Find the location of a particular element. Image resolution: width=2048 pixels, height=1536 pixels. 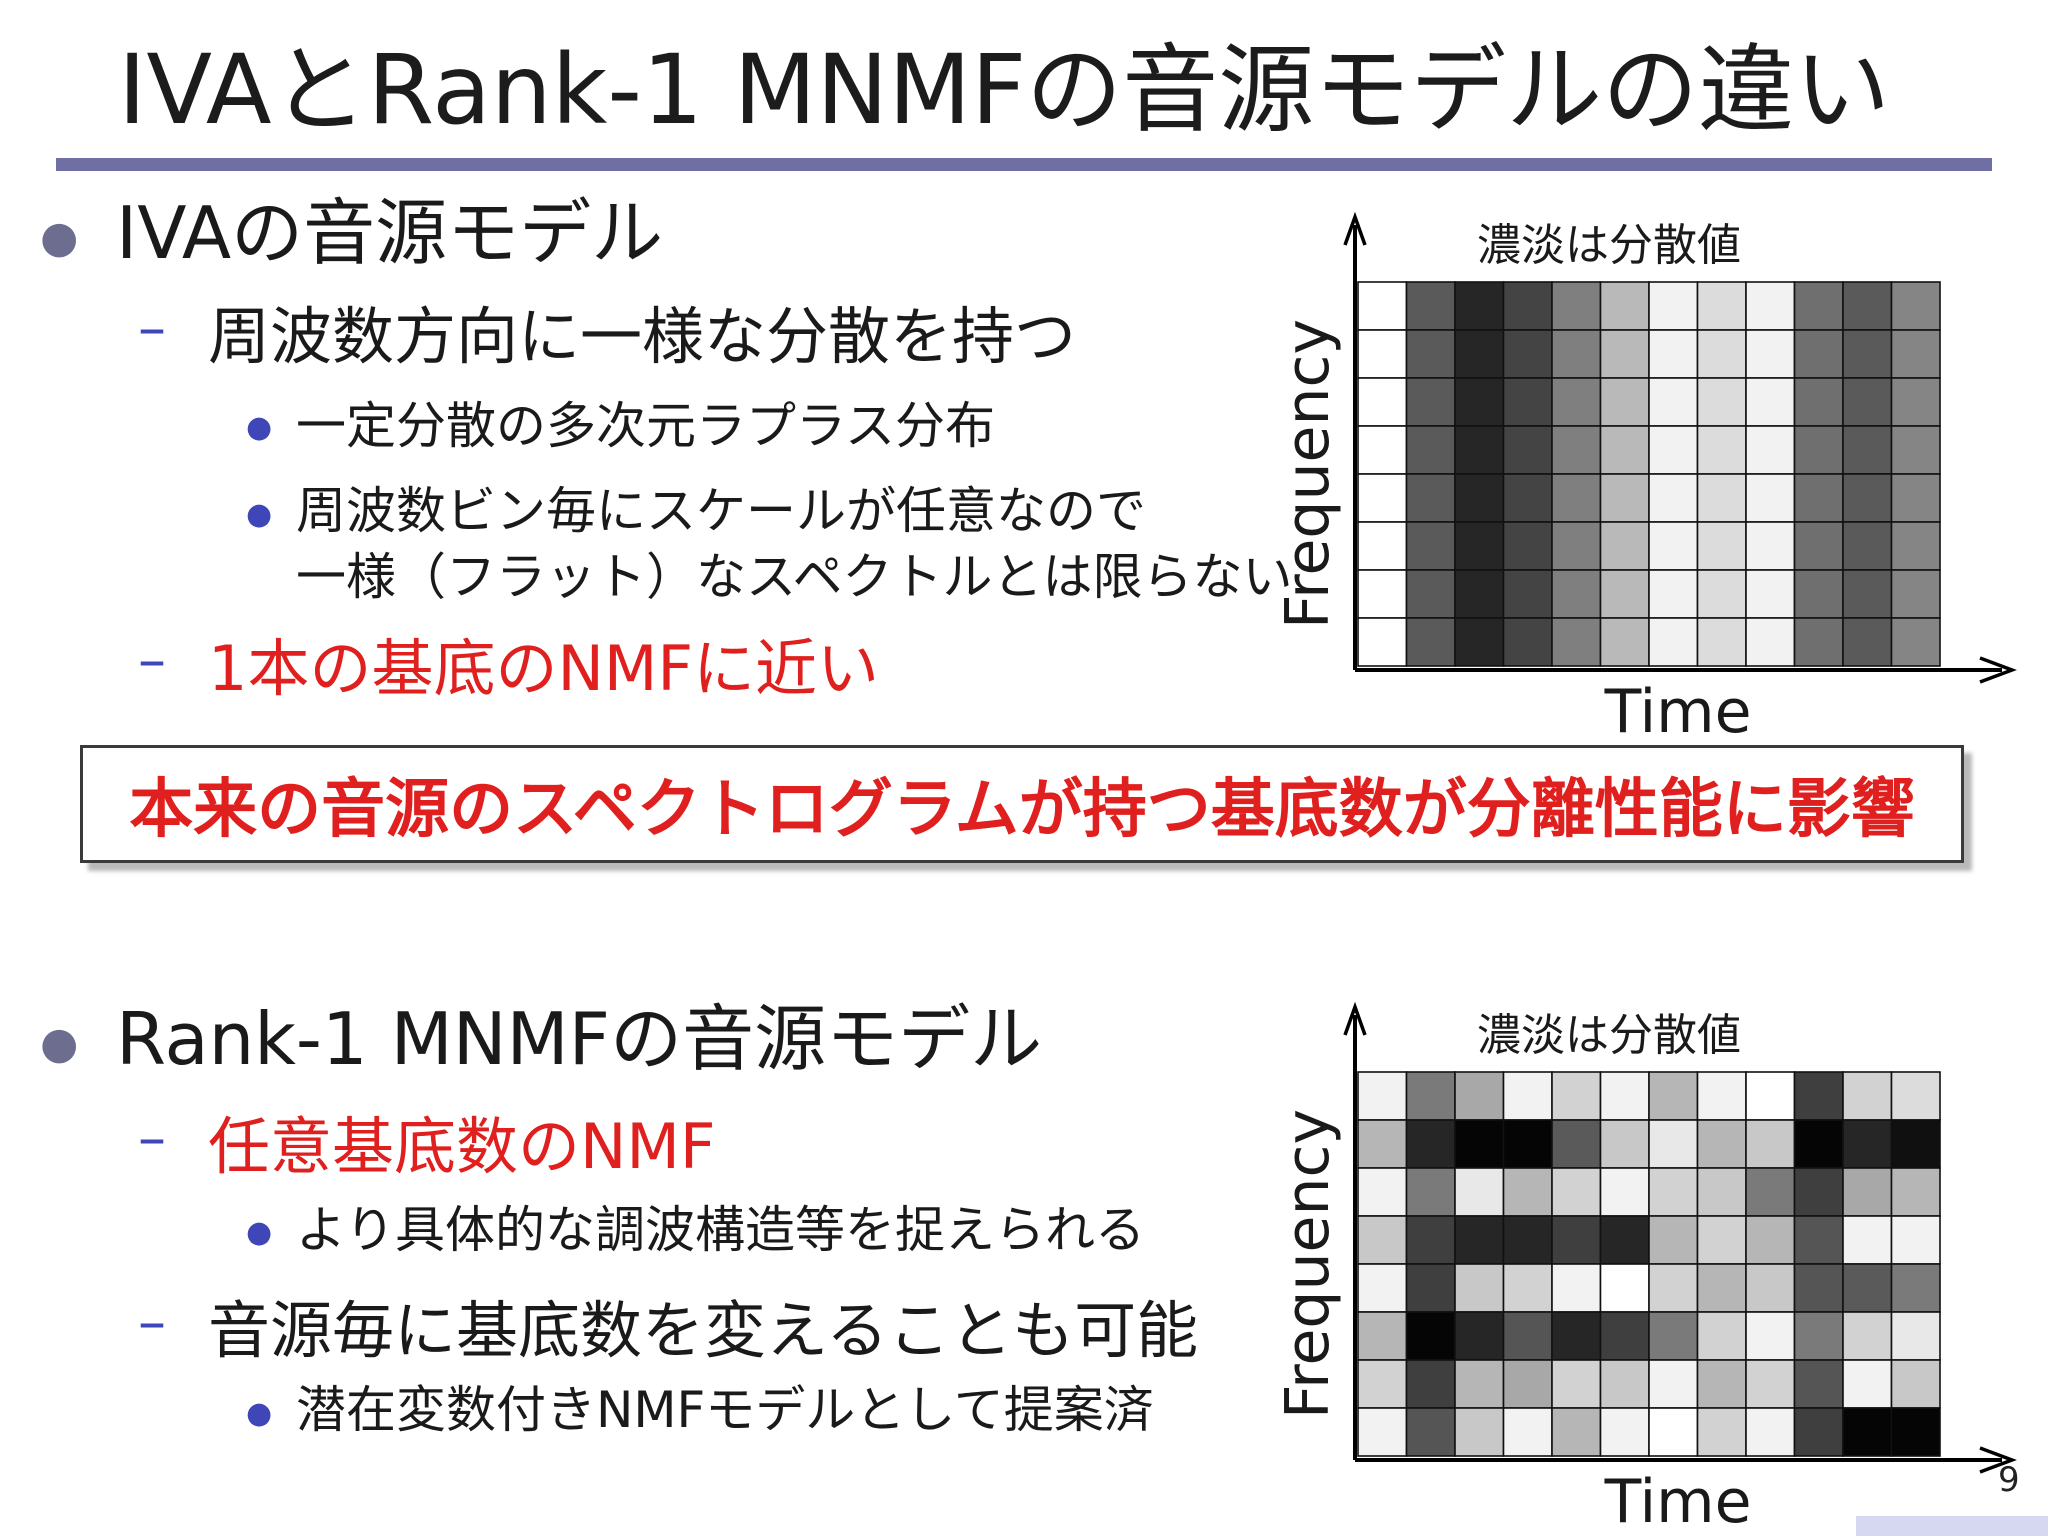

slide-title: IVAとRank-1 MNMFの音源モデルの違い is located at coordinates (1004, 90).